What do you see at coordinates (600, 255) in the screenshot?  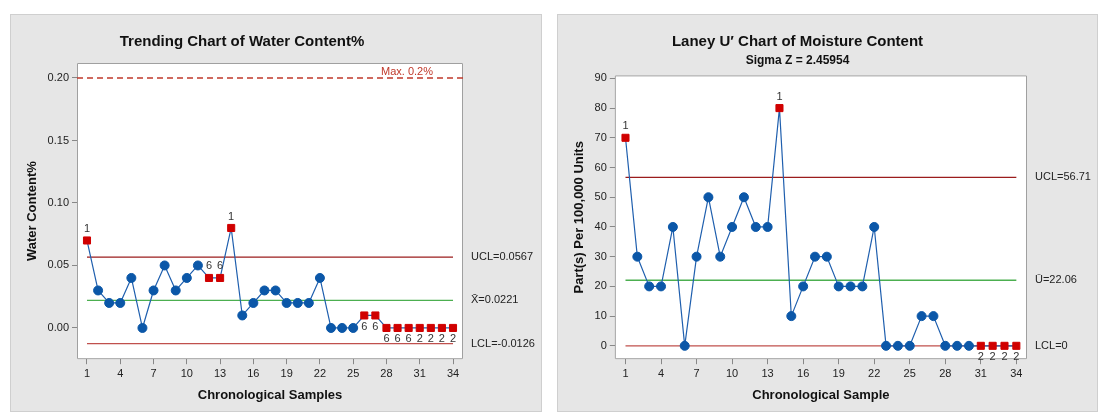 I see `y-tick-label: 30` at bounding box center [600, 255].